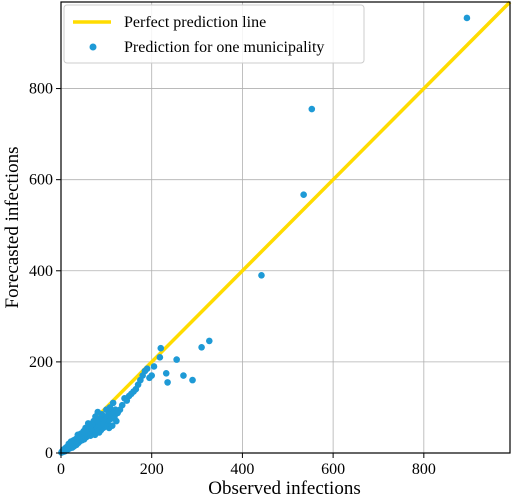  What do you see at coordinates (333, 469) in the screenshot?
I see `x-tick-label: 600` at bounding box center [333, 469].